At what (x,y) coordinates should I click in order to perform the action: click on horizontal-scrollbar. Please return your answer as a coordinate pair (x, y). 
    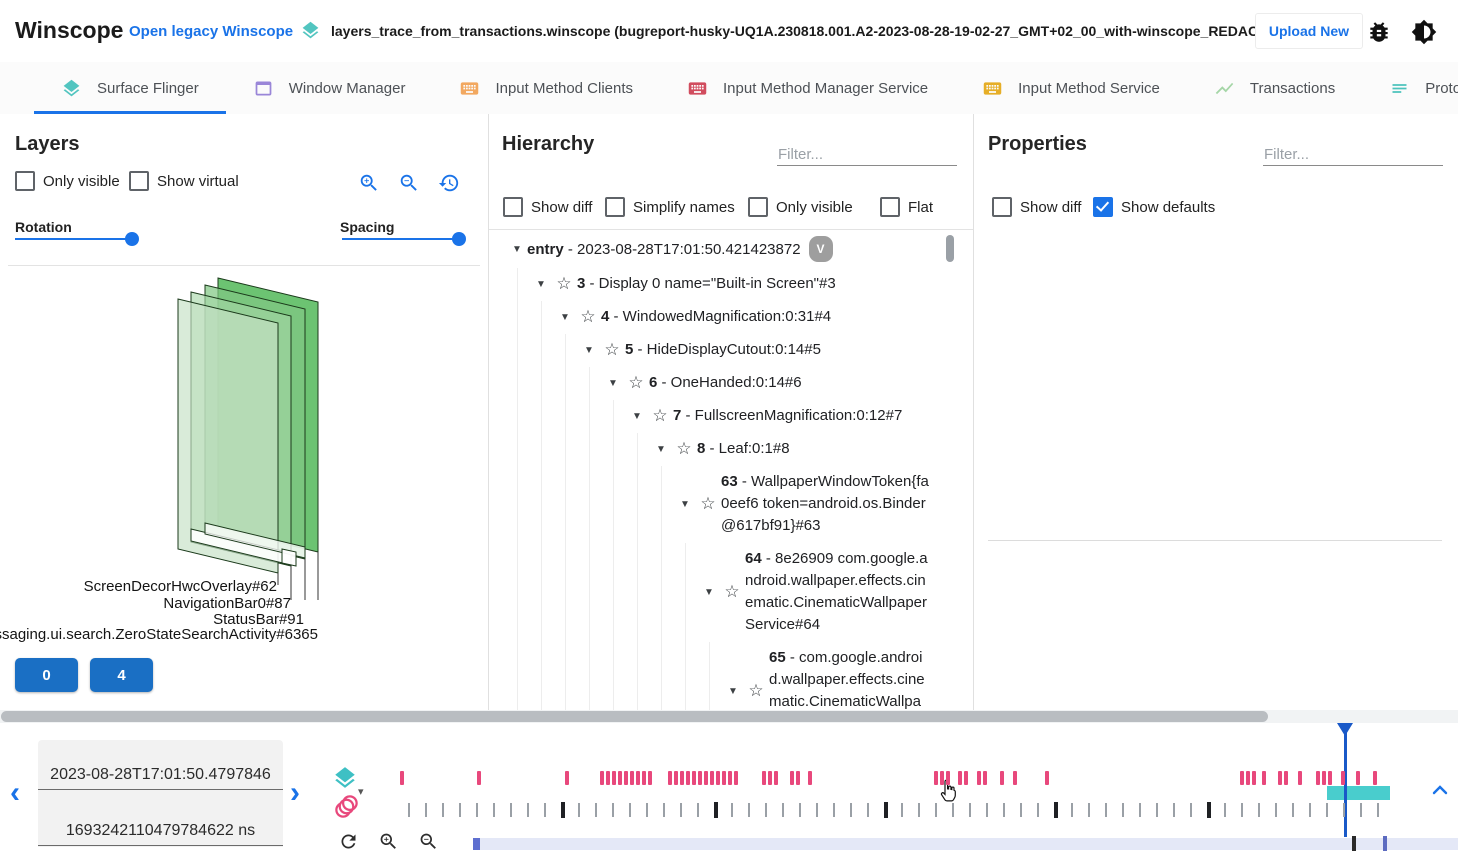
    Looking at the image, I should click on (729, 716).